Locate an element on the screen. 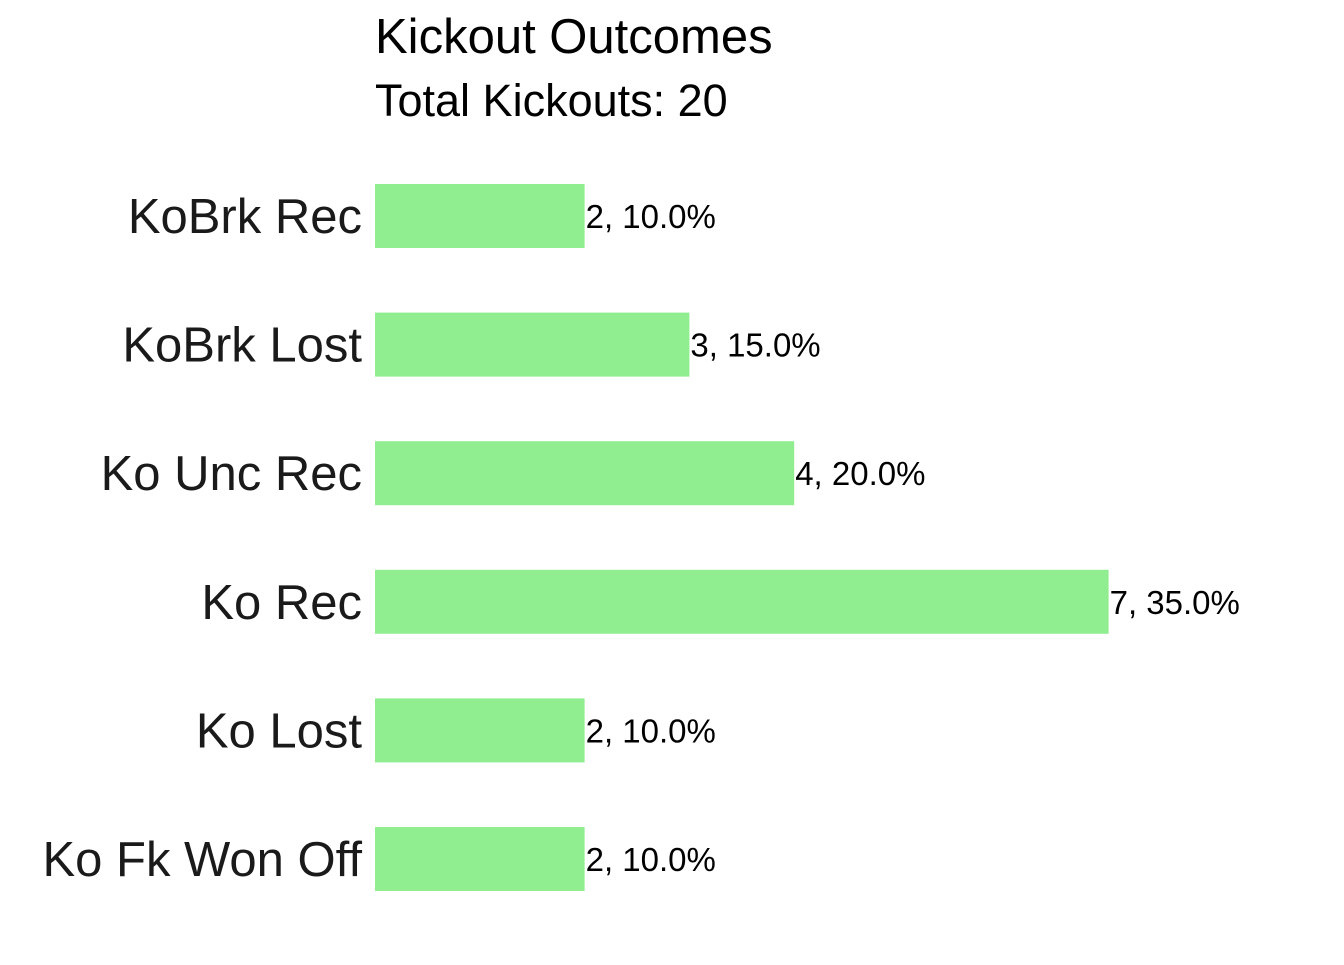  category-label: Ko Lost is located at coordinates (279, 731).